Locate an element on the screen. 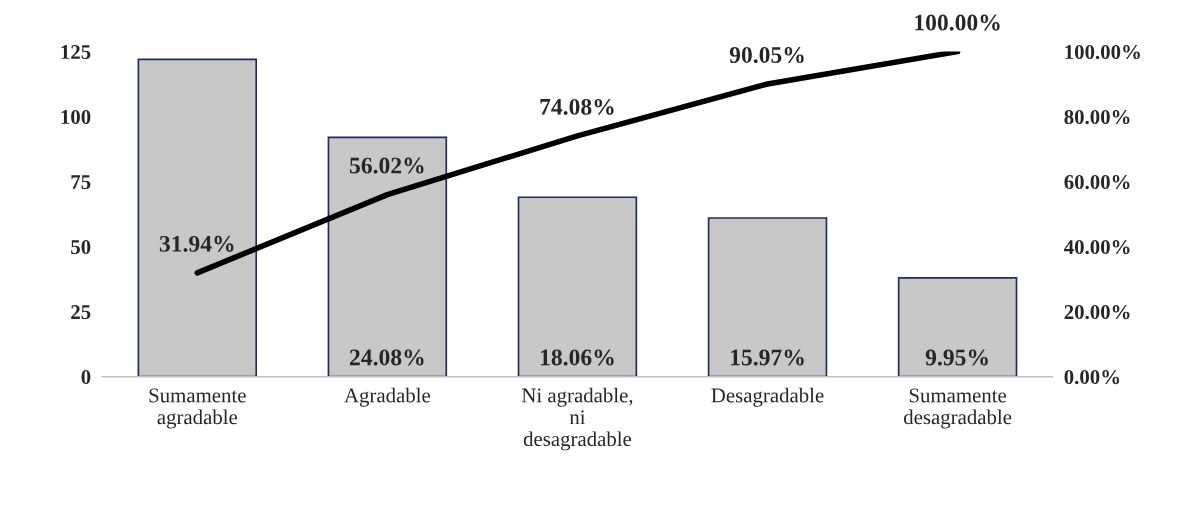 Image resolution: width=1203 pixels, height=516 pixels. x-tick-label: Desagradable is located at coordinates (767, 397).